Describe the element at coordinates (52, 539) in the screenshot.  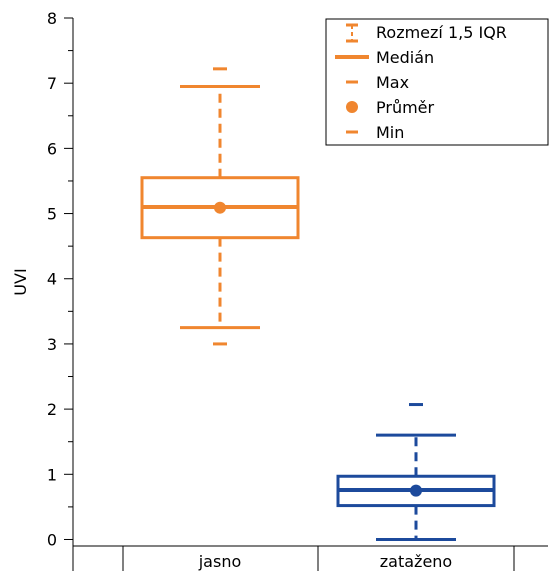
I see `y-tick-label: 0` at that location.